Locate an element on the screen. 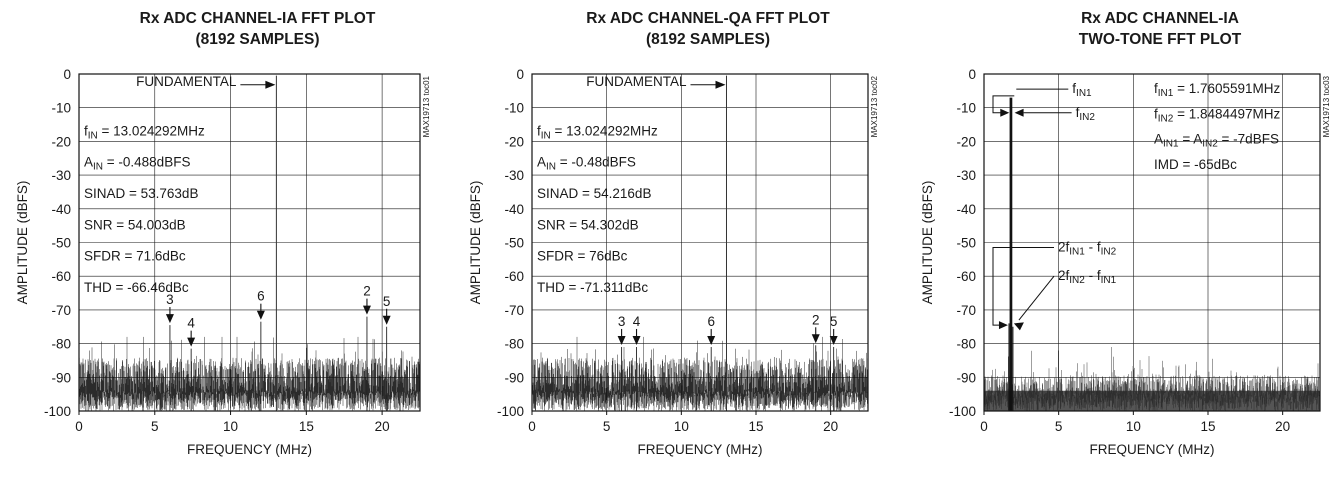 The width and height of the screenshot is (1343, 478). tone1-arrow-head is located at coordinates (1005, 112).